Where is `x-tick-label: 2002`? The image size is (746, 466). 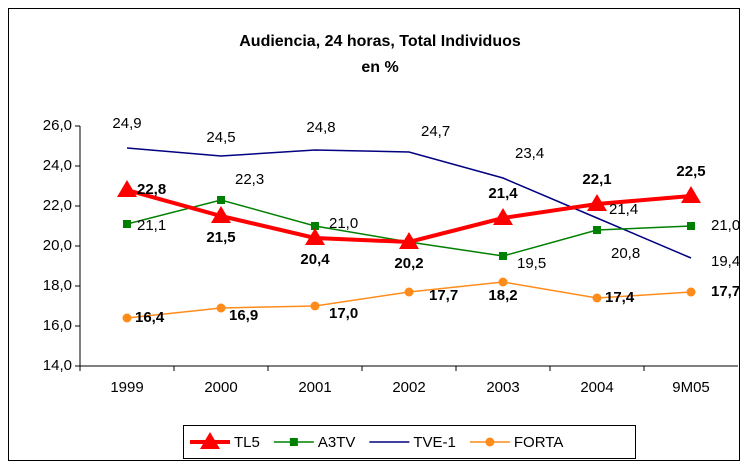
x-tick-label: 2002 is located at coordinates (408, 387).